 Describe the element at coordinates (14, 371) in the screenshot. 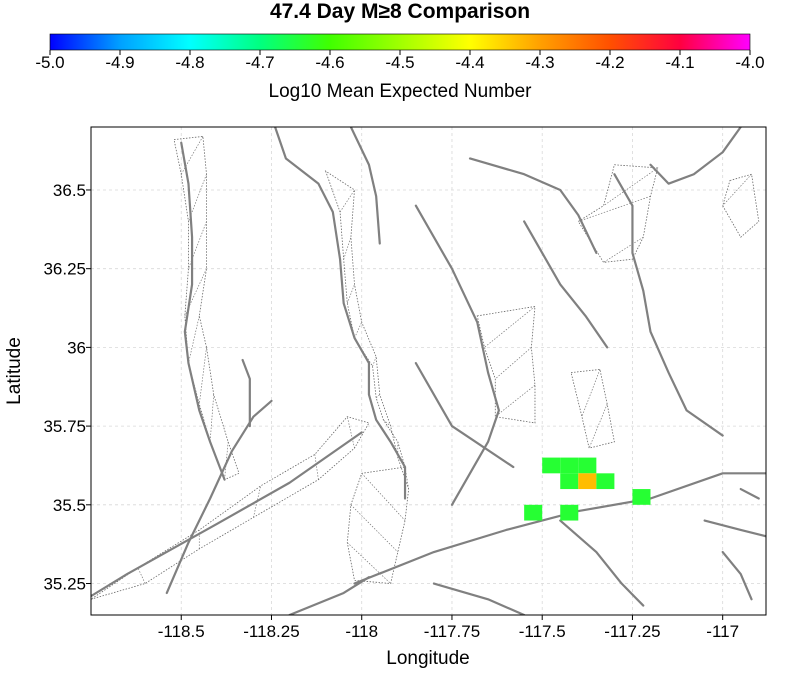

I see `y-axis-label: Latitude` at that location.